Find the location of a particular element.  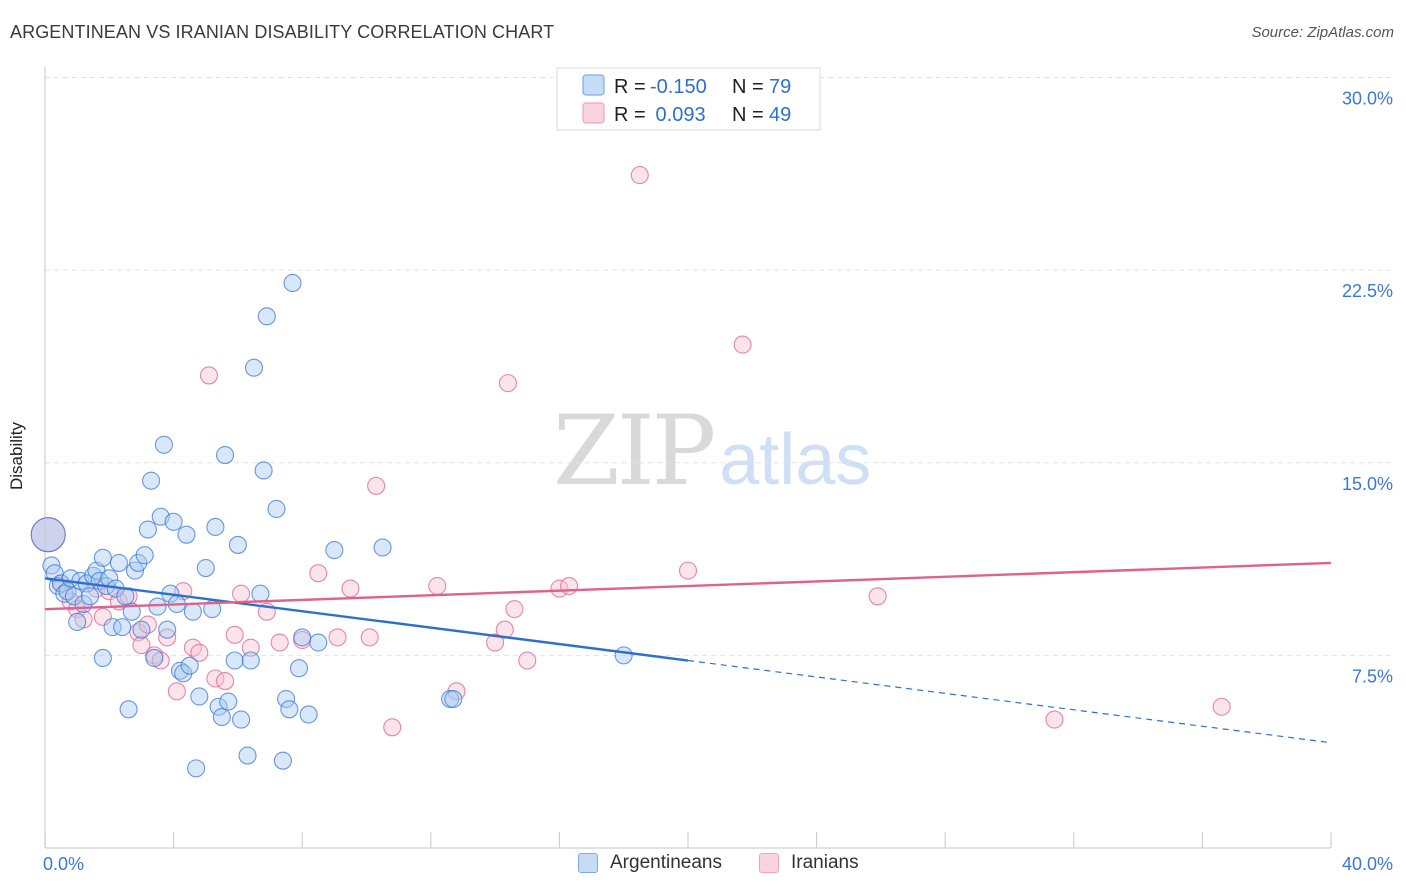

argentinean-trendline-extension is located at coordinates (1009, 701).